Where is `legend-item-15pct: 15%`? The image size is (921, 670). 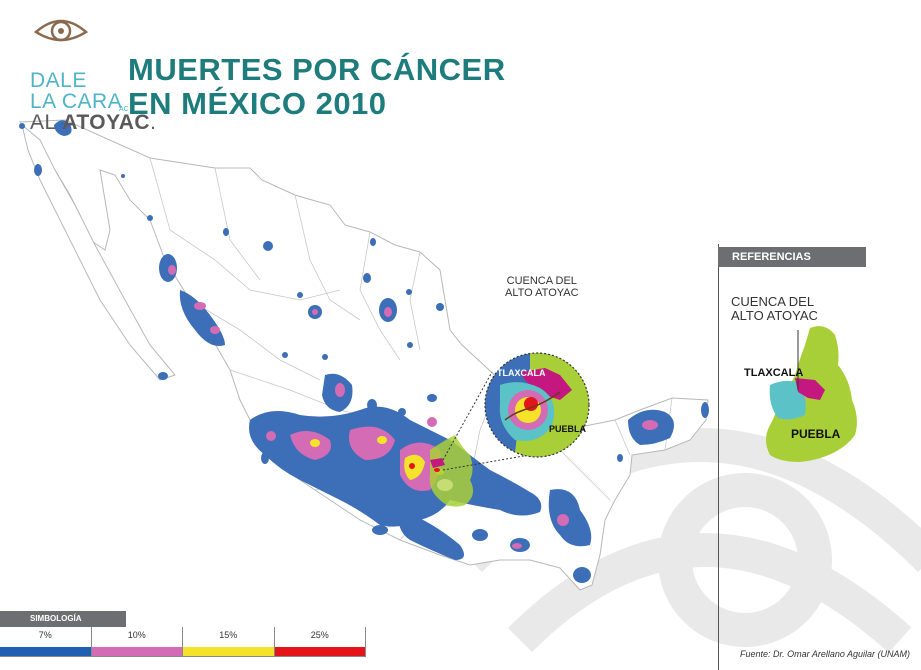
legend-item-15pct: 15% is located at coordinates (229, 642).